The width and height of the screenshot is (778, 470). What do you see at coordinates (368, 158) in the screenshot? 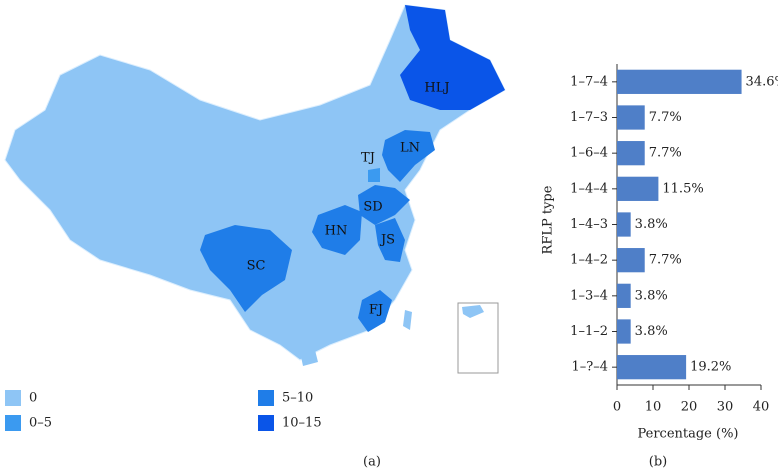
I see `region-label: TJ` at bounding box center [368, 158].